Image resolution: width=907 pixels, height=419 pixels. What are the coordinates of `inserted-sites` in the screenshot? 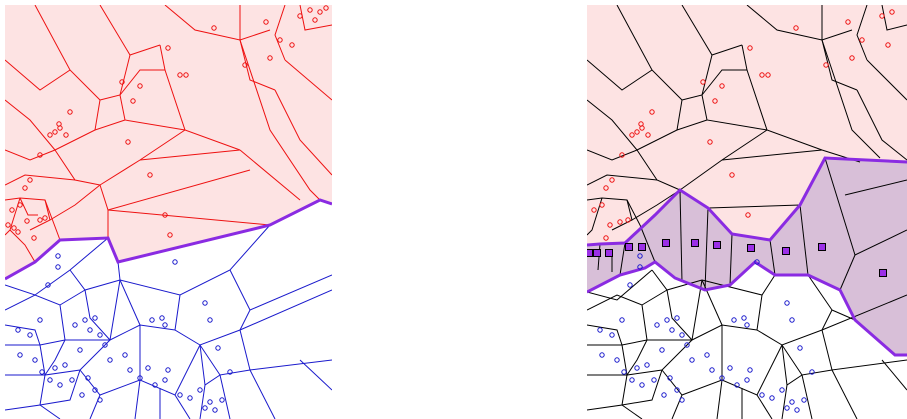 It's located at (737, 258).